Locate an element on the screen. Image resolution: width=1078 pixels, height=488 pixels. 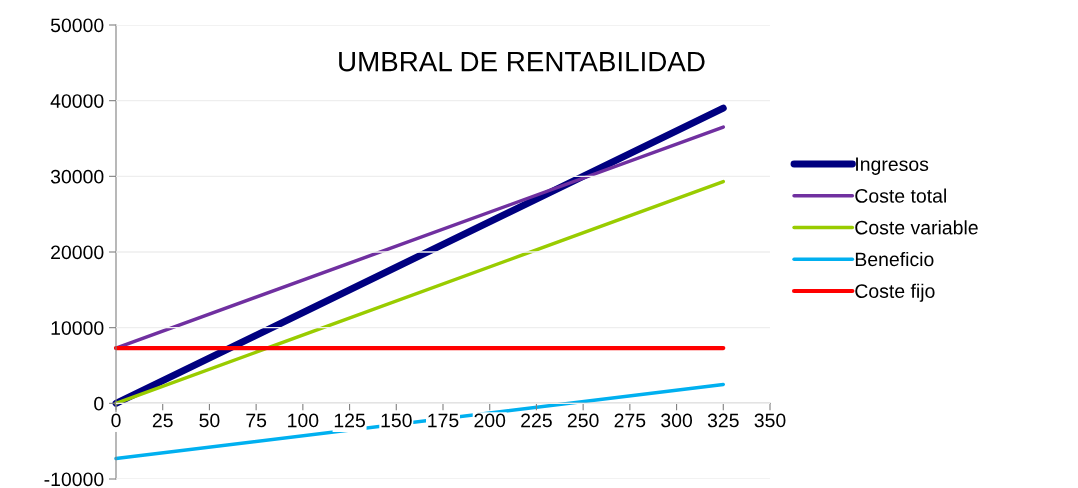
x-tick-label: 250 is located at coordinates (583, 420).